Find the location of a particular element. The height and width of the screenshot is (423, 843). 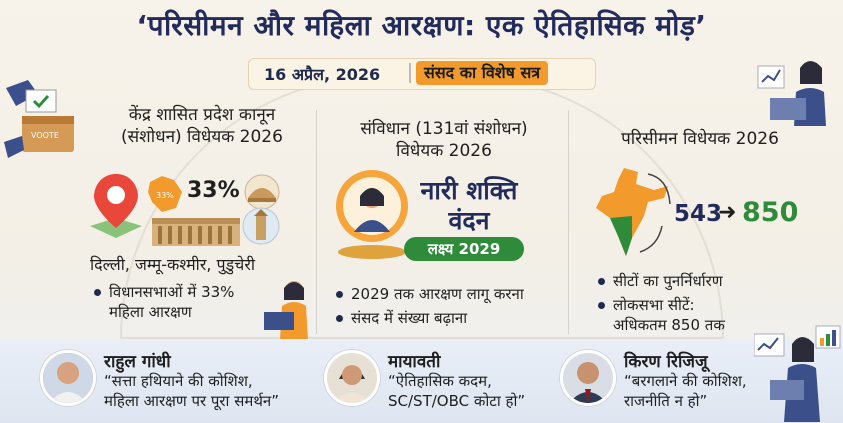

badge-line2: वंदन is located at coordinates (469, 220).